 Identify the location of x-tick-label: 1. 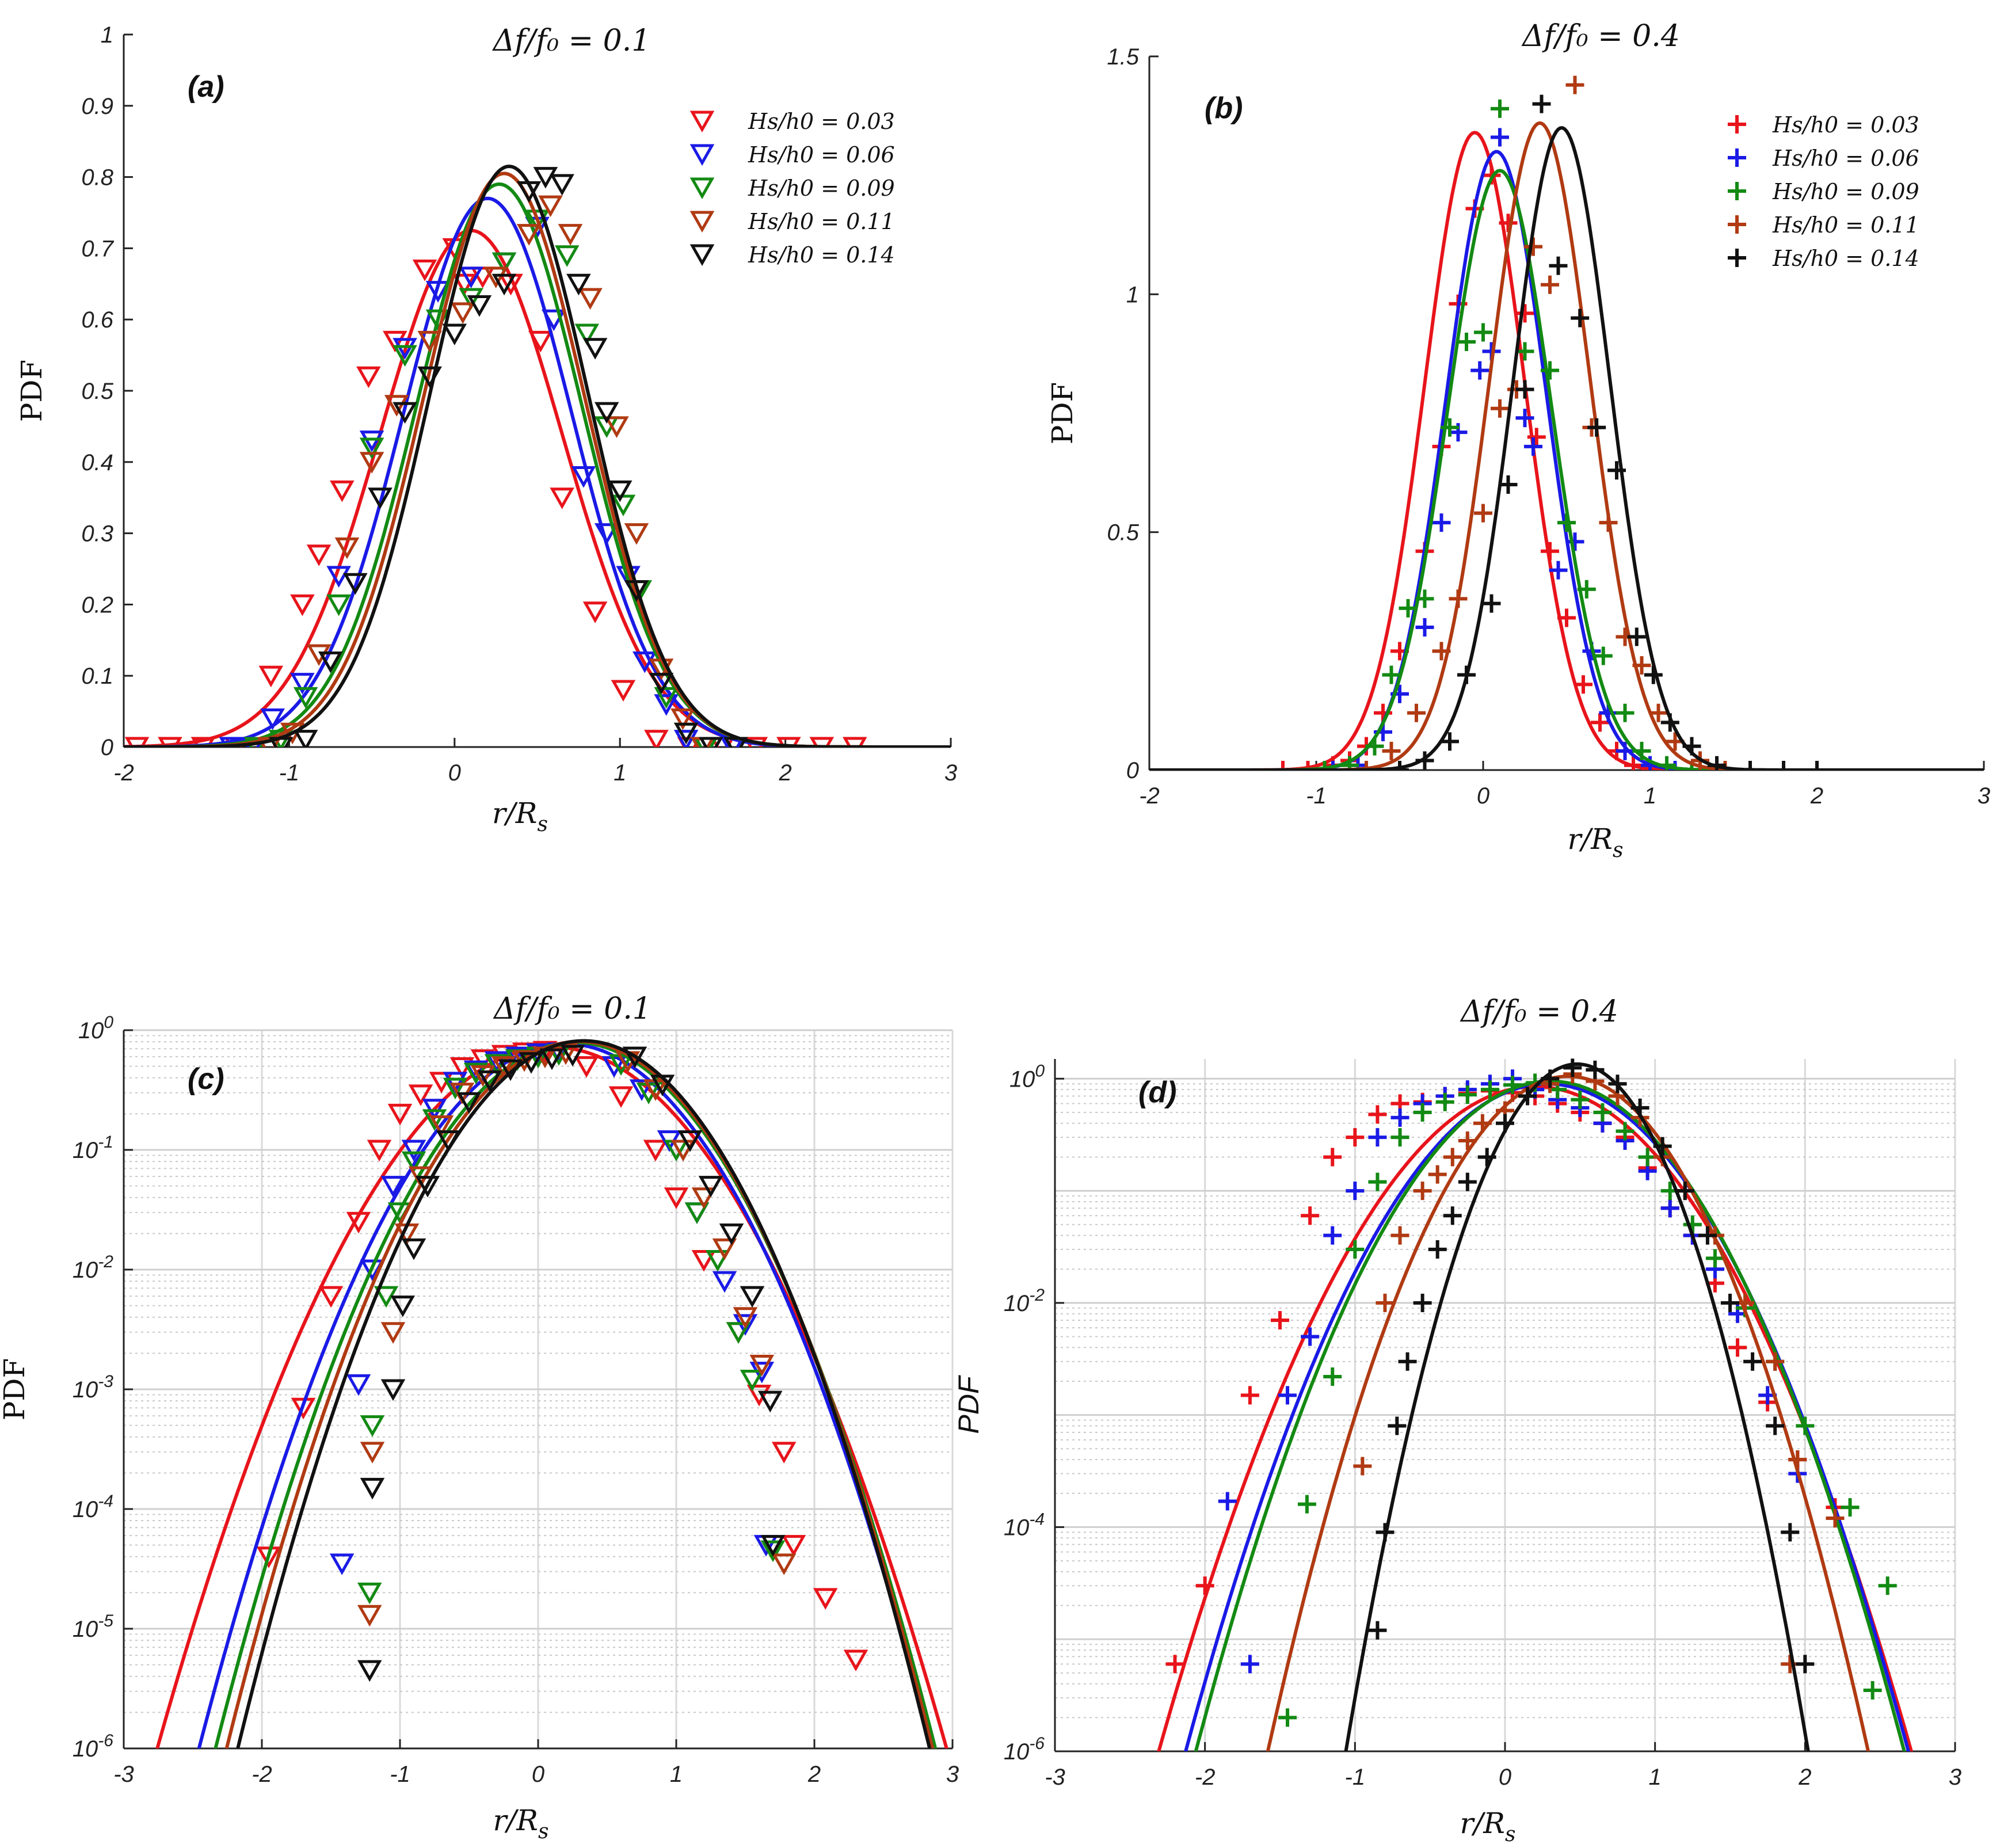
(677, 1774).